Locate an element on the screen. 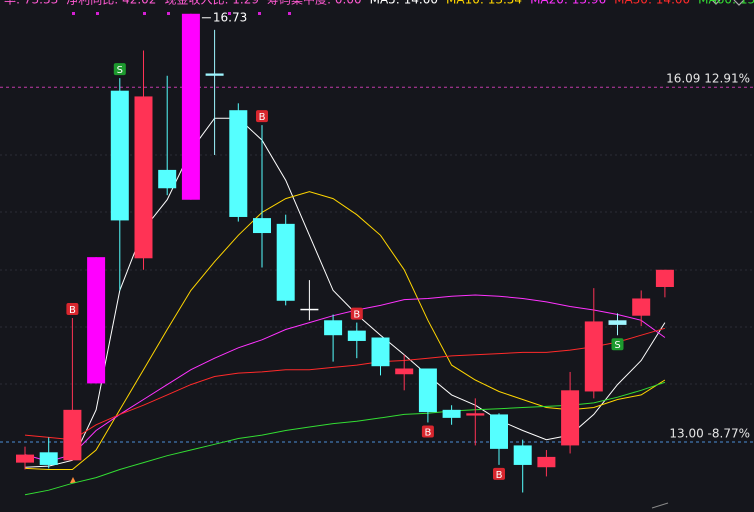 The image size is (754, 512). header-item: MA20: 13.96 is located at coordinates (568, 3).